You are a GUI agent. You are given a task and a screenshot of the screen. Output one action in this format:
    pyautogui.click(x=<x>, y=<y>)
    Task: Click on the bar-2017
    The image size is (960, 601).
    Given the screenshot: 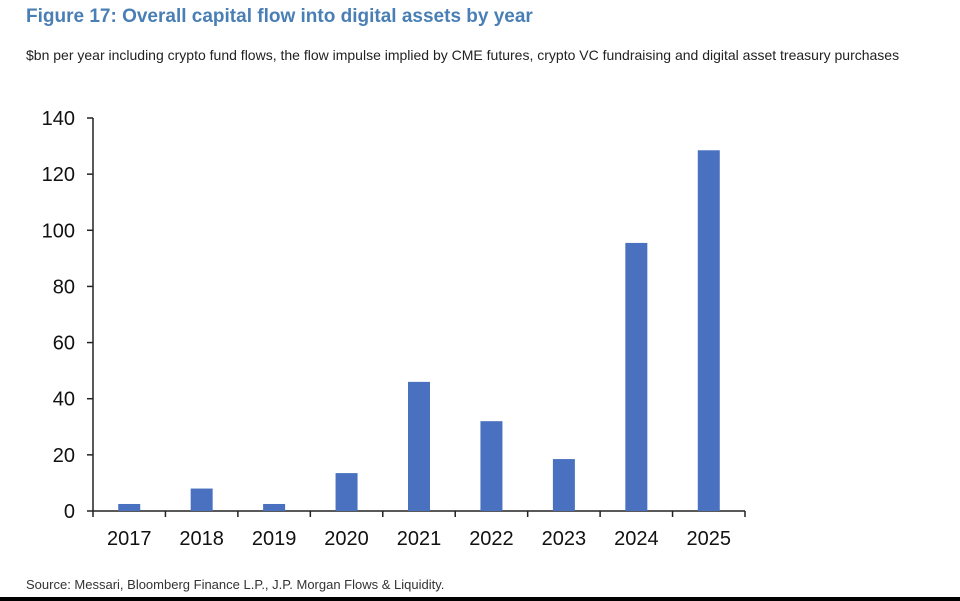 What is the action you would take?
    pyautogui.click(x=129, y=507)
    